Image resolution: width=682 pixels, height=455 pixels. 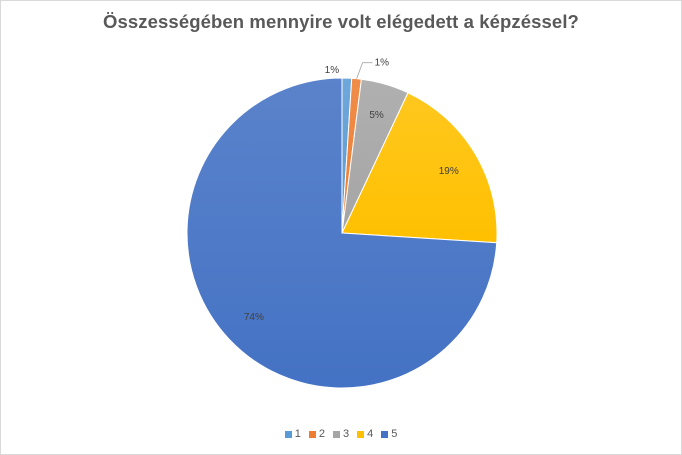 I want to click on legend-item-5: 5, so click(x=389, y=434).